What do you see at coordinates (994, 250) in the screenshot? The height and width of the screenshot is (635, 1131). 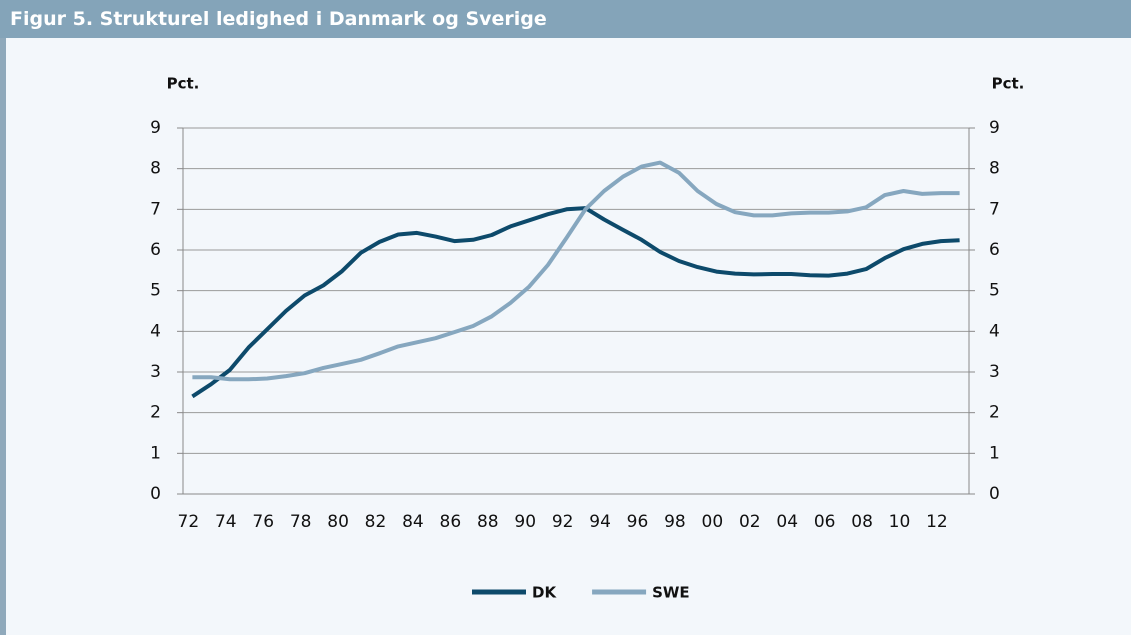 I see `y2-tick-label: 6` at bounding box center [994, 250].